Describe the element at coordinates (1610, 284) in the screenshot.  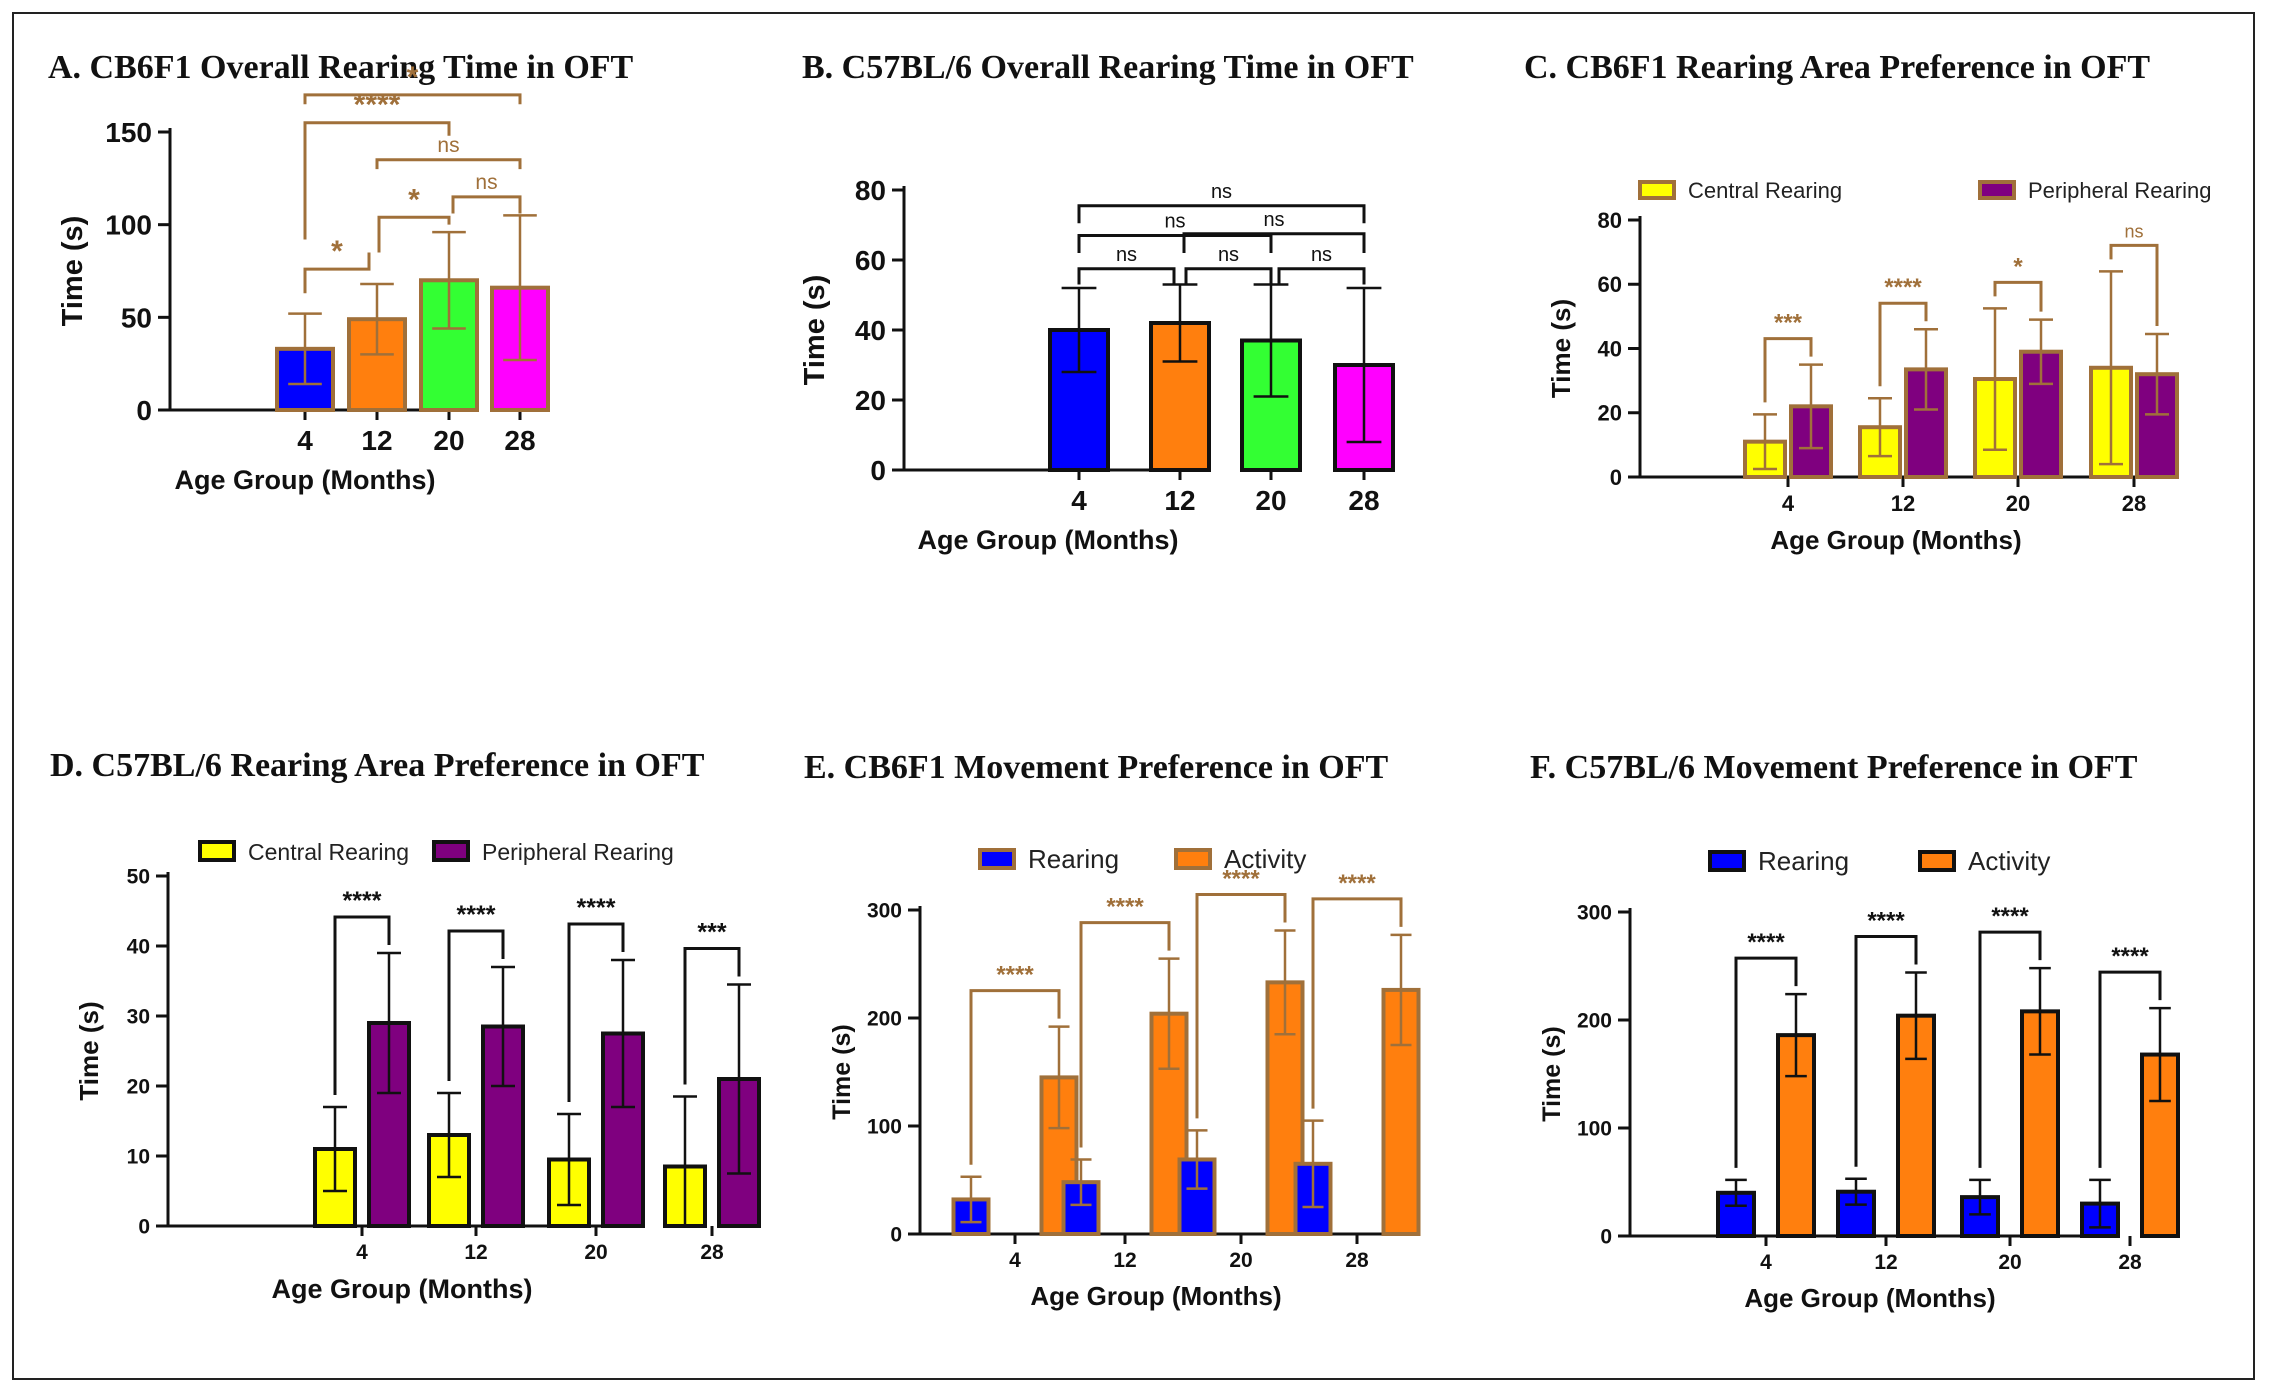
I see `y-tick-label: 60` at that location.